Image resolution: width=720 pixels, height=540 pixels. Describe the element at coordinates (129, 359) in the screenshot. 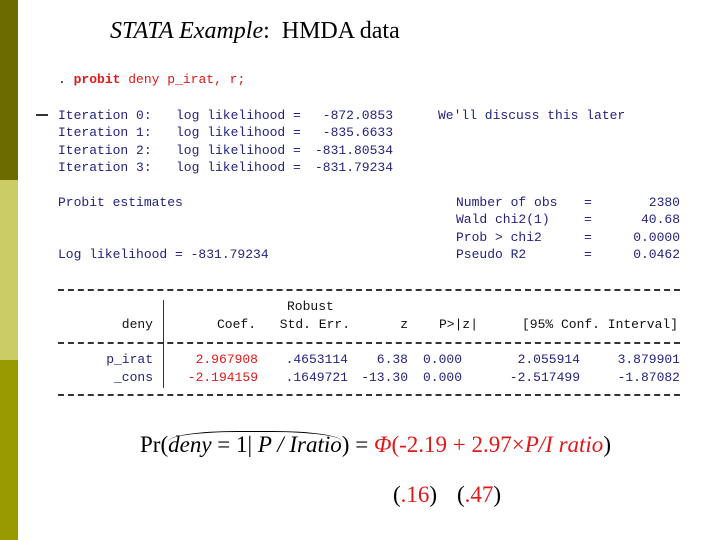

I see `row-label: p_irat` at that location.